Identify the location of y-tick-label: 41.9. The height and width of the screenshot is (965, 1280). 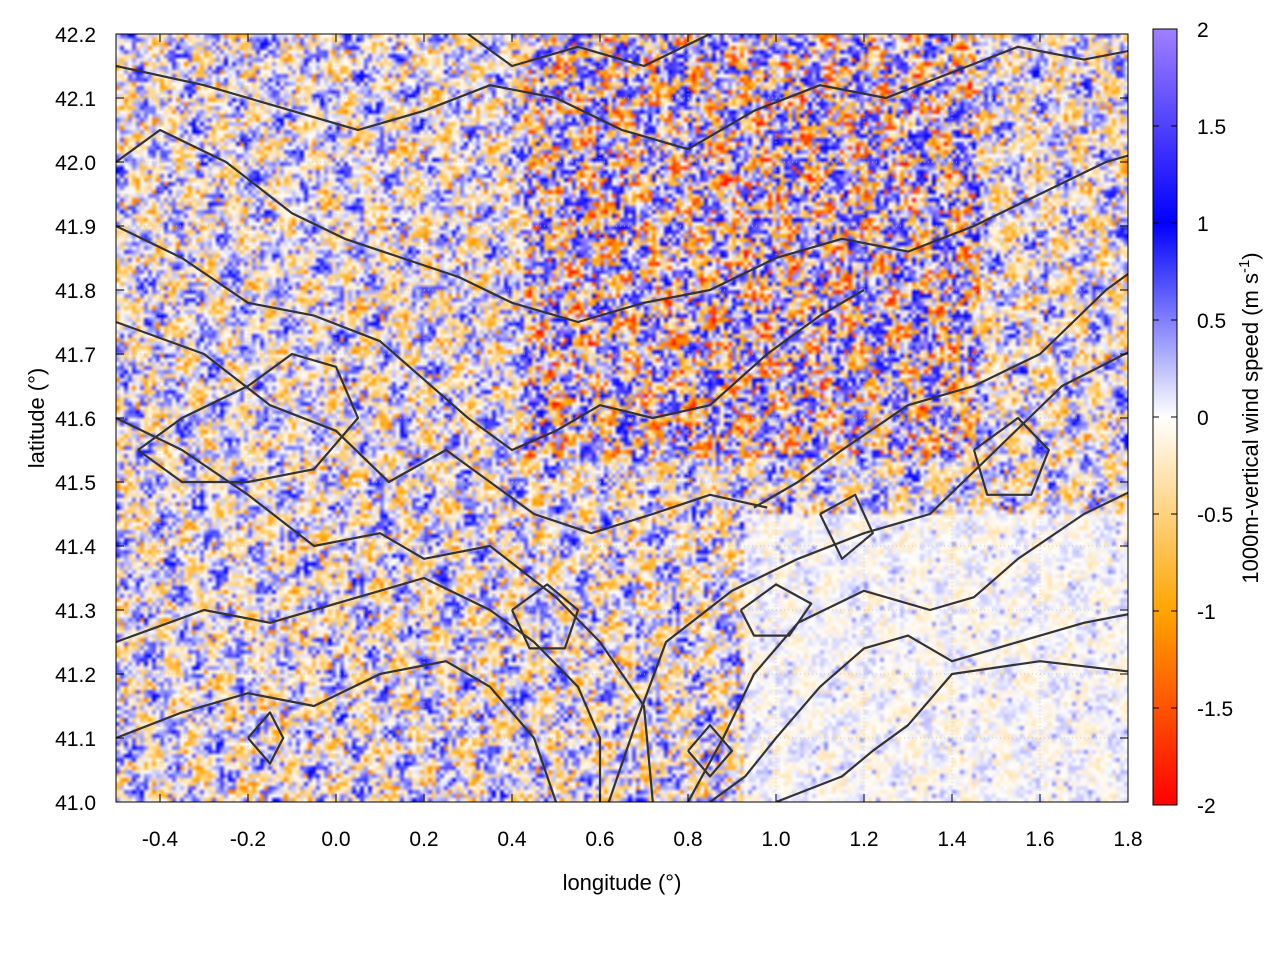
(75, 227).